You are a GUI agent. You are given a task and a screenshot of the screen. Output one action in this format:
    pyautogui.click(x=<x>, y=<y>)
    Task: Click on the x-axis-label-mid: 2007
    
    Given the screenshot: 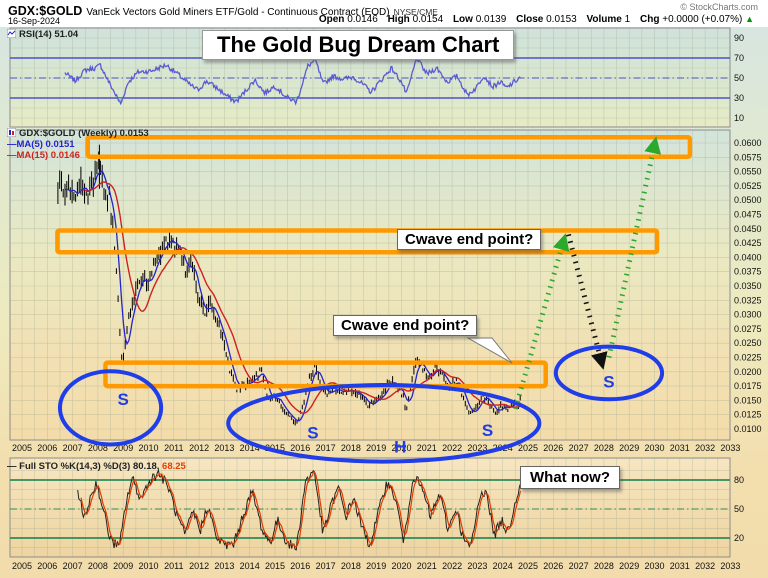 What is the action you would take?
    pyautogui.click(x=73, y=448)
    